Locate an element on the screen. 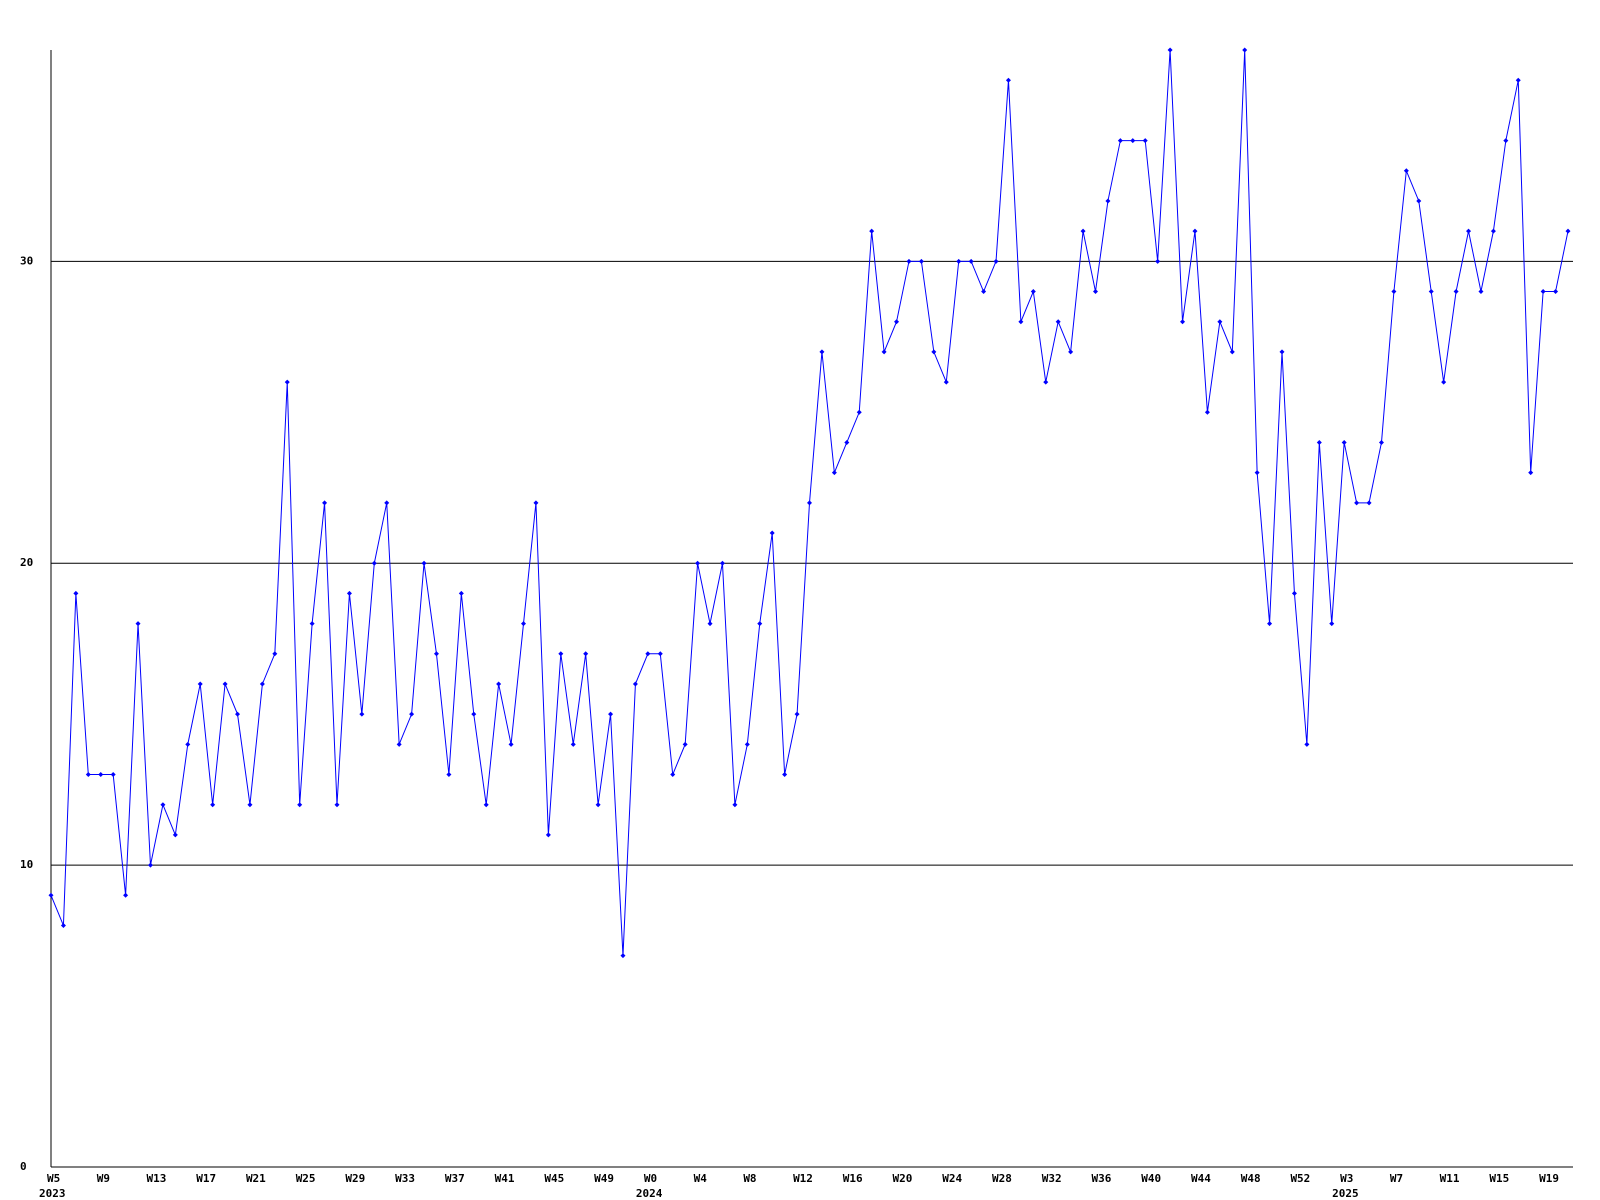 The height and width of the screenshot is (1200, 1600). x-tick-label: W8 is located at coordinates (749, 1178).